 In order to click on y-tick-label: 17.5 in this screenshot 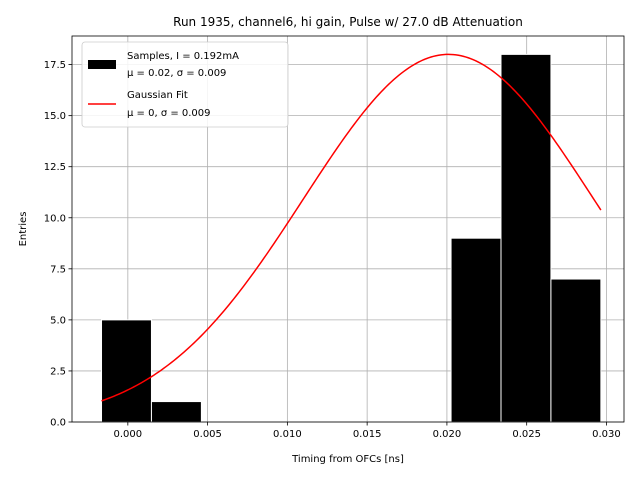, I will do `click(55, 65)`.